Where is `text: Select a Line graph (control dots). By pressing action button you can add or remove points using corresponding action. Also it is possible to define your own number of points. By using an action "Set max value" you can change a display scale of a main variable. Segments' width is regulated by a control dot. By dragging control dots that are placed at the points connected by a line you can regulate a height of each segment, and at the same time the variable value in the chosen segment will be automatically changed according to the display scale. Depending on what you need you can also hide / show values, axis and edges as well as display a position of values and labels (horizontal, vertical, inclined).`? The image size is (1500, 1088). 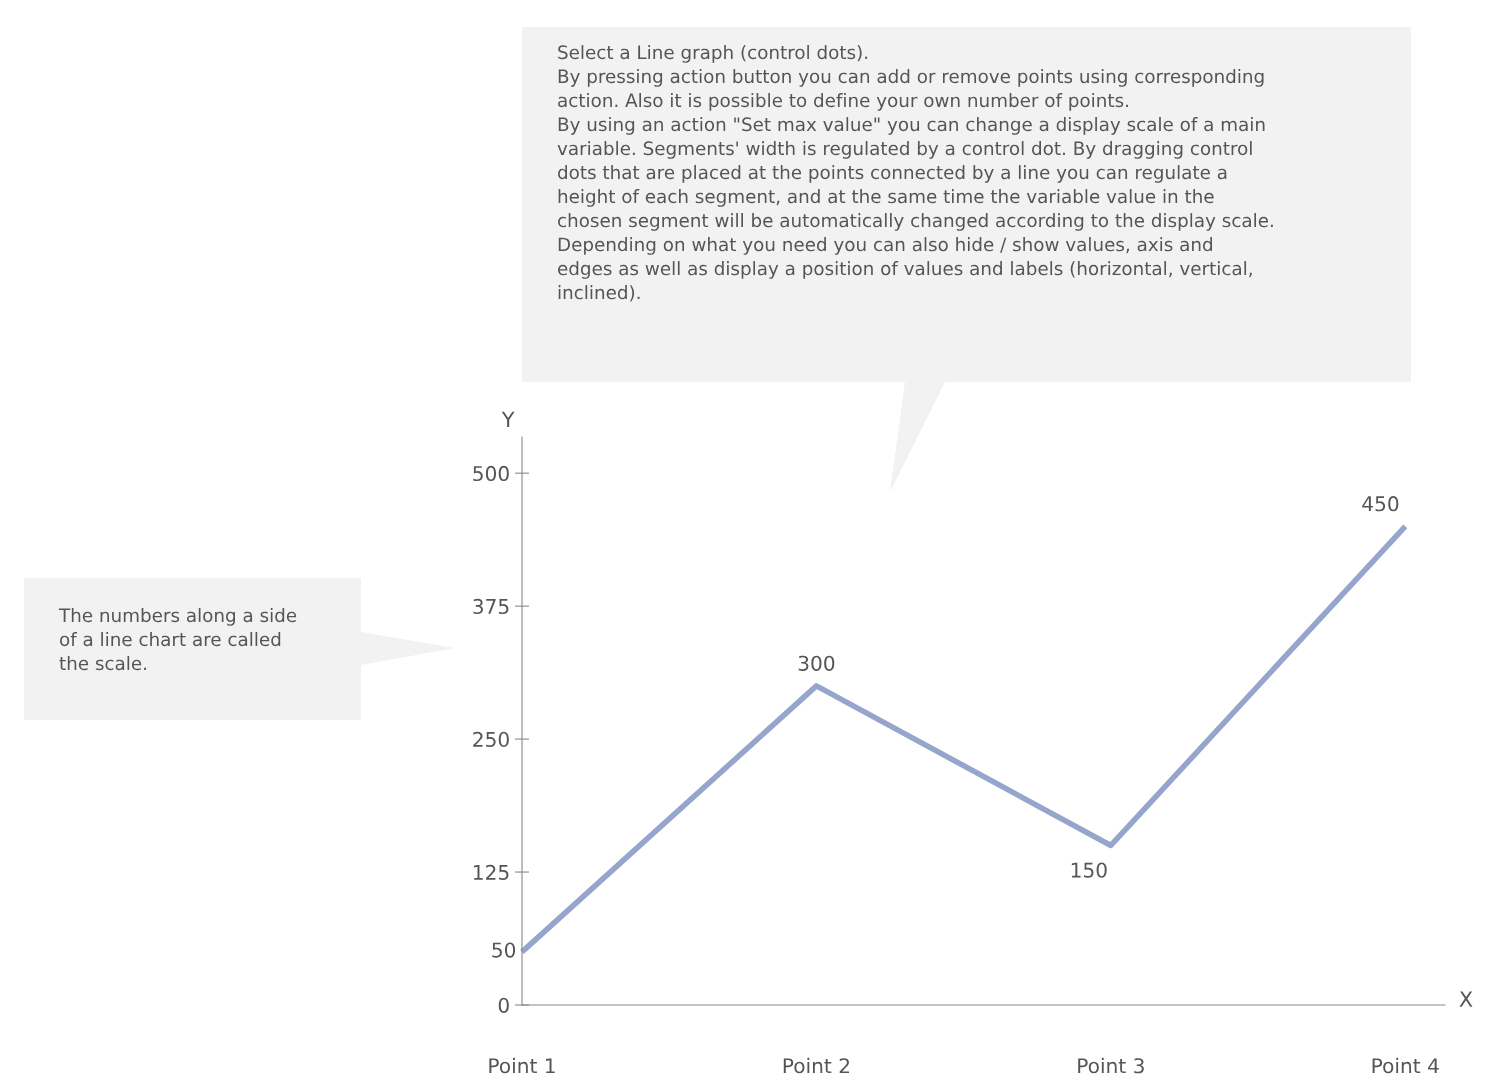
text: Select a Line graph (control dots). By pressing action button you can add or remove points using corresponding action. Also it is possible to define your own number of points. By using an action "Set max value" you can change a display scale of a main variable. Segments' width is regulated by a control dot. By dragging control dots that are placed at the points connected by a line you can regulate a height of each segment, and at the same time the variable value in the chosen segment will be automatically changed according to the display scale. Depending on what you need you can also hide / show values, axis and edges as well as display a position of values and labels (horizontal, vertical, inclined). is located at coordinates (915, 173).